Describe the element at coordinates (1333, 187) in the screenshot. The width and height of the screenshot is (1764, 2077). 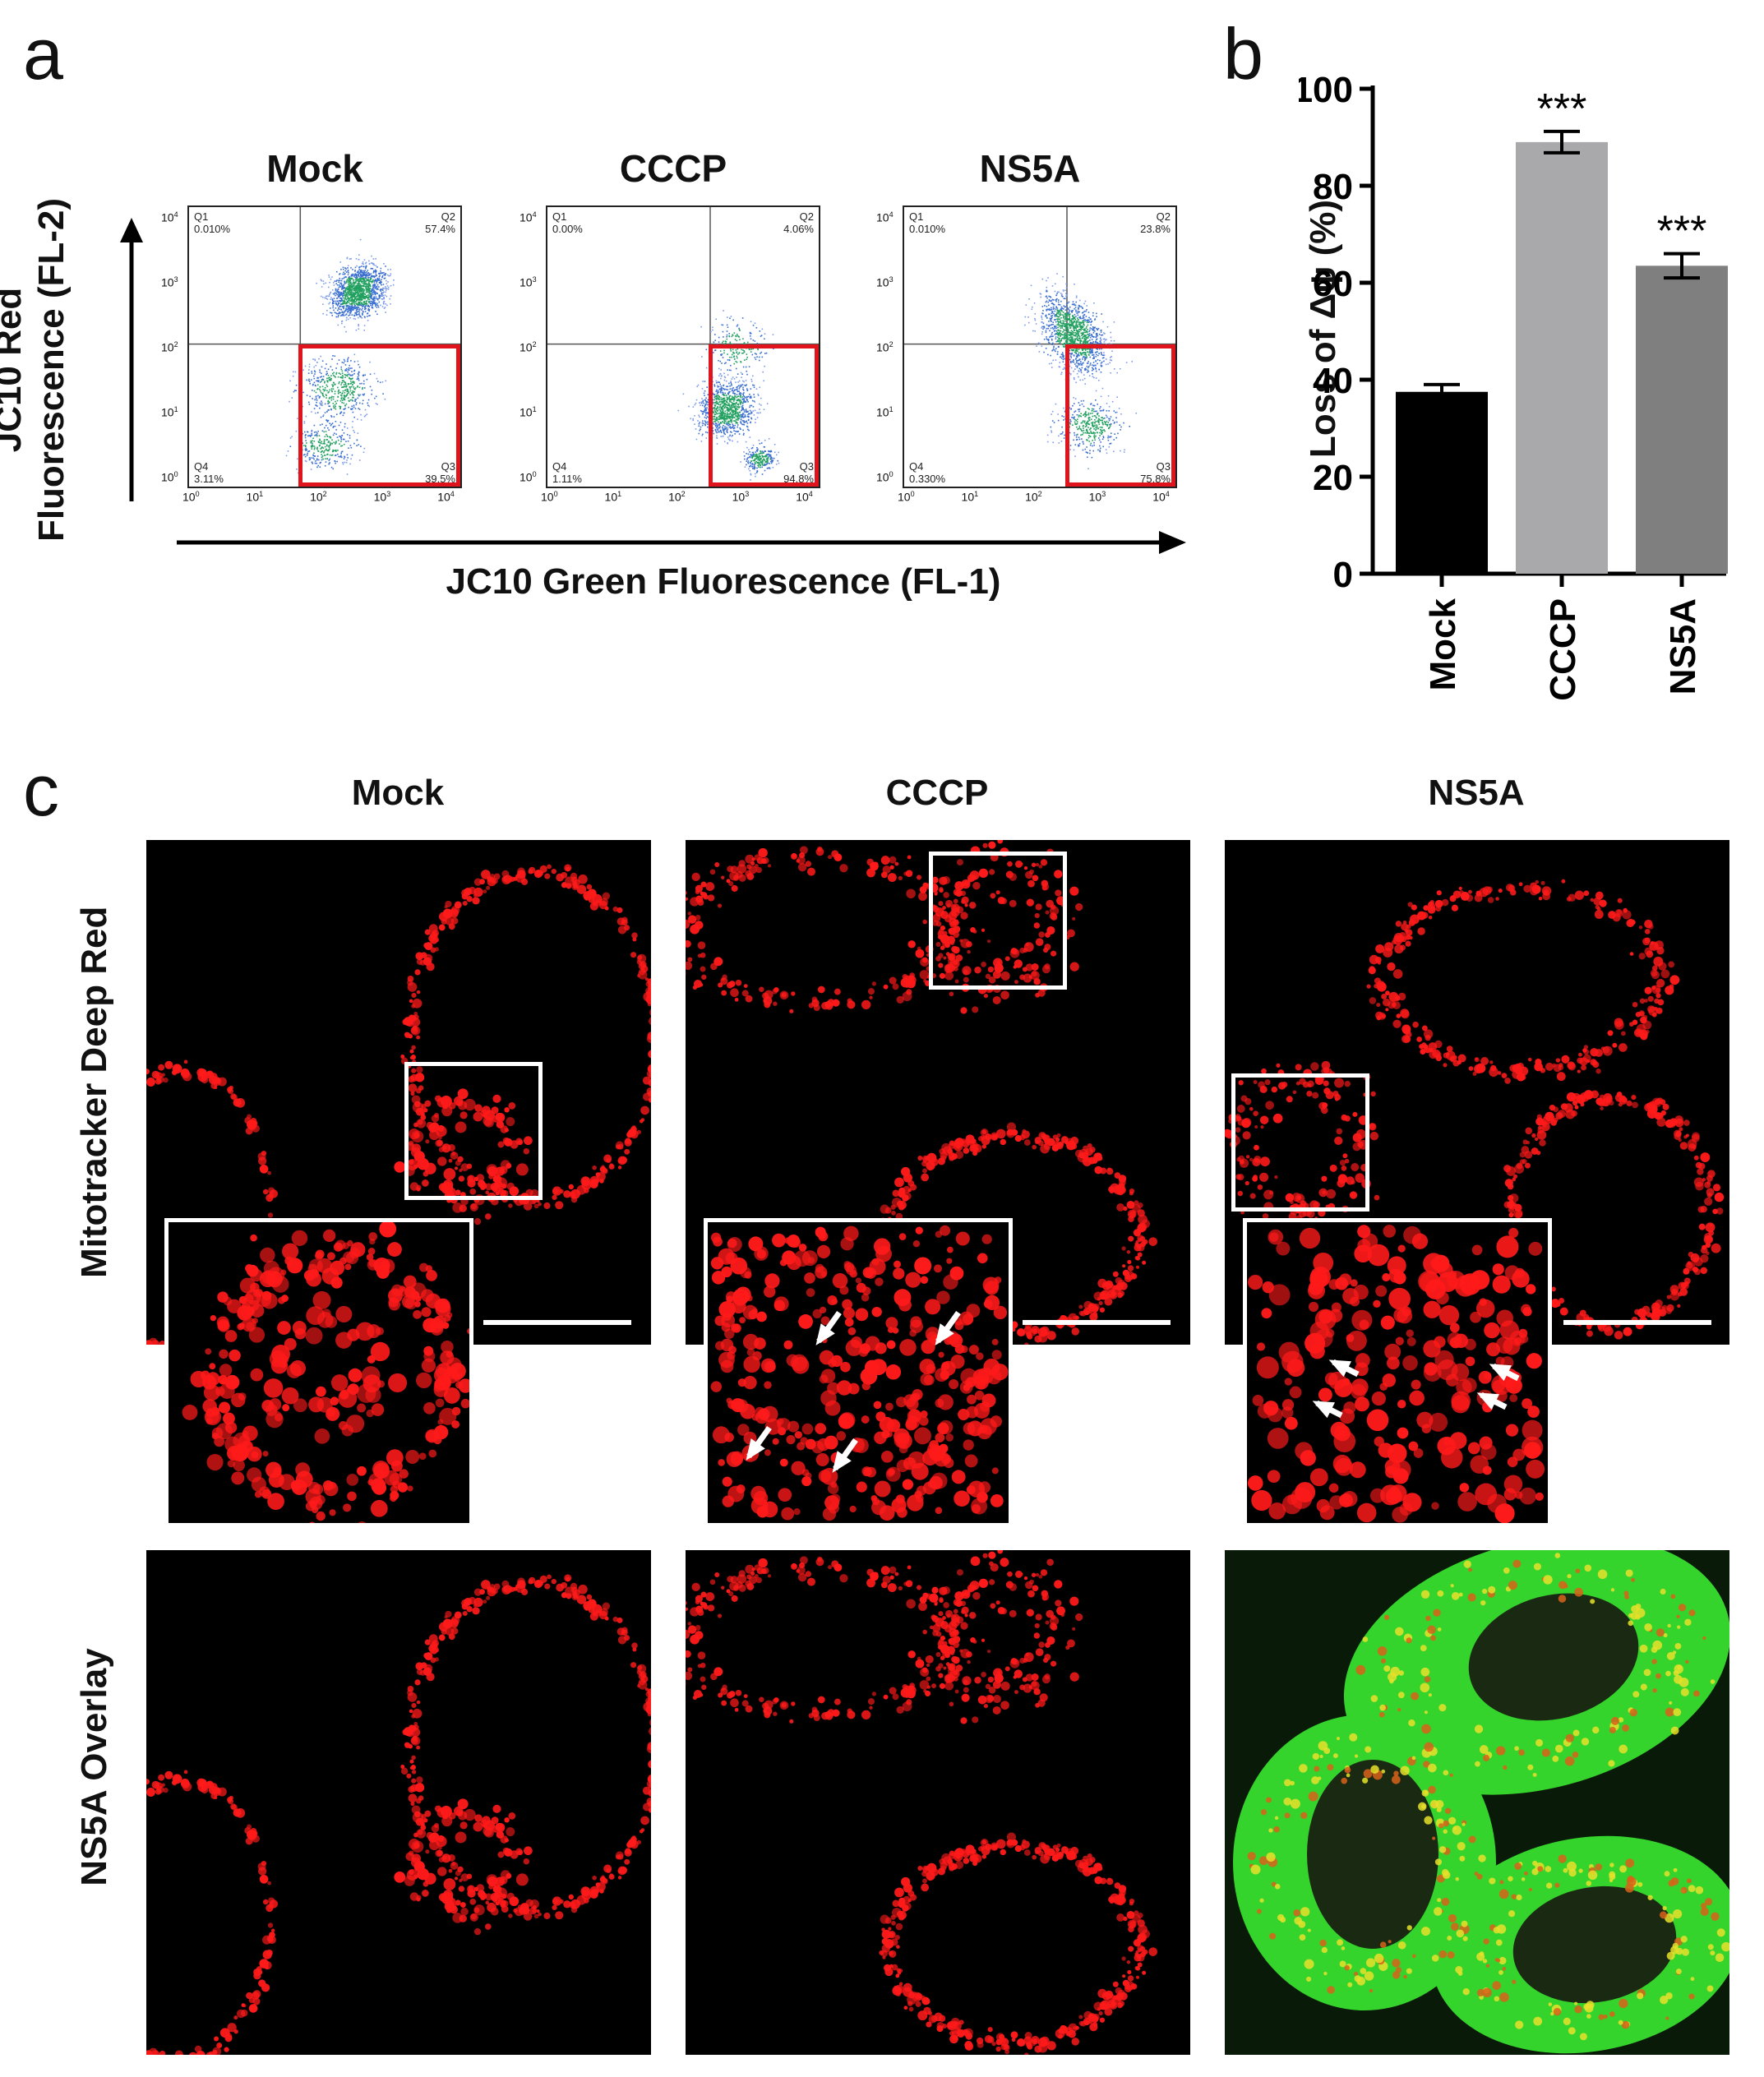
I see `y-tick-label: 80` at that location.